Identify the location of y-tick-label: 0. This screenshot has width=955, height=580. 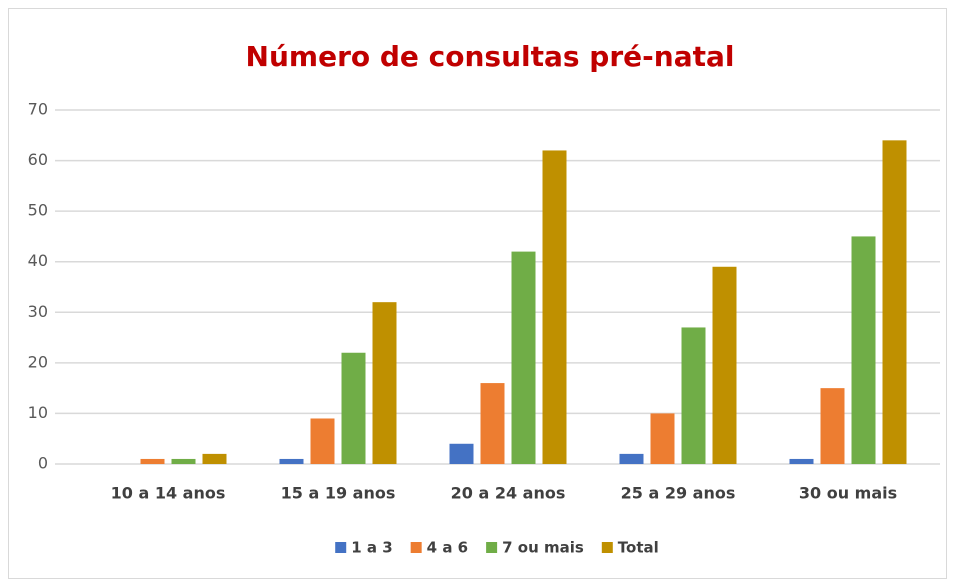
(43, 463).